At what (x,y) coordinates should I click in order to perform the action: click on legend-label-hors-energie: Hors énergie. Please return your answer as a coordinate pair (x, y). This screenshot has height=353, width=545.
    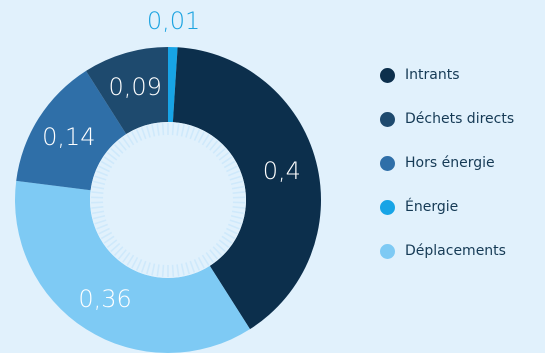
    Looking at the image, I should click on (450, 163).